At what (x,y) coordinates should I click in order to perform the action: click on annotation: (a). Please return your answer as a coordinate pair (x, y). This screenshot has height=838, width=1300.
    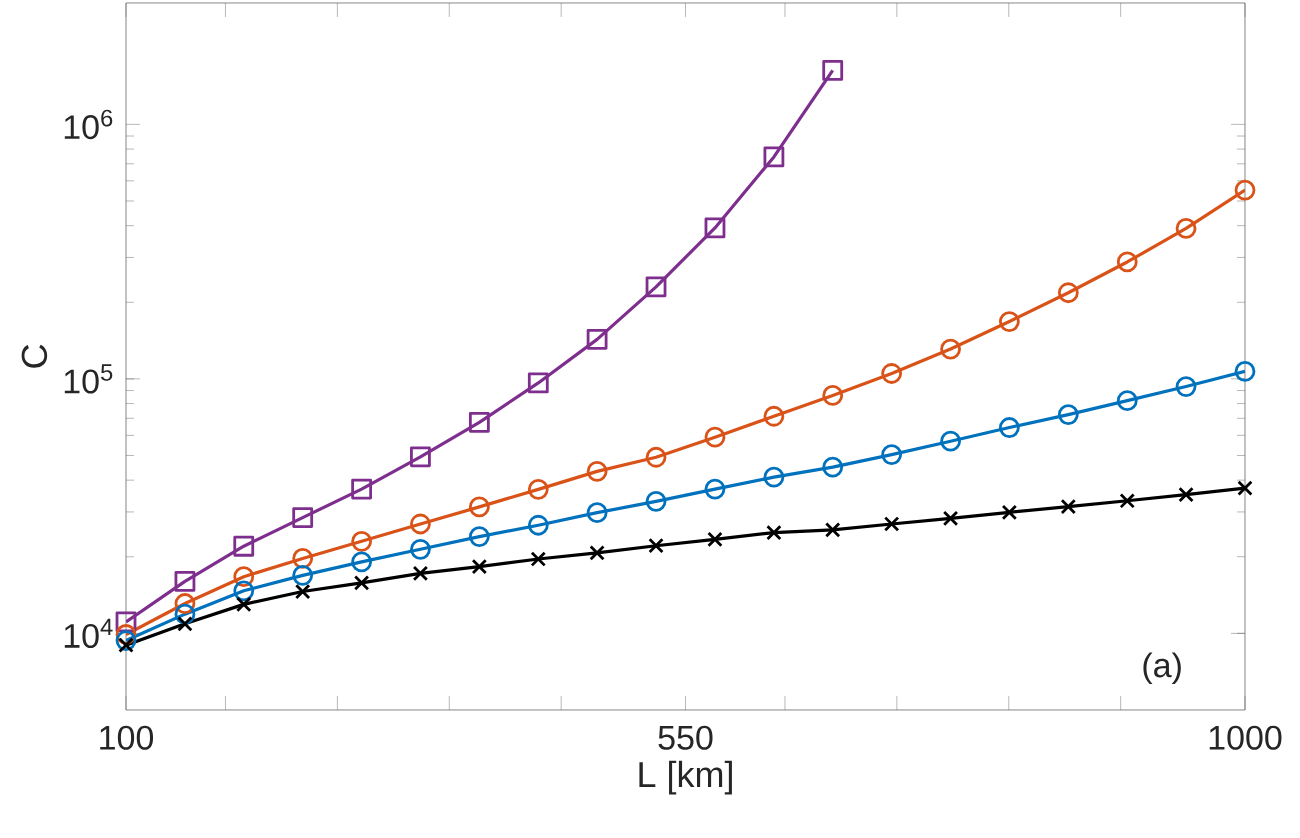
    Looking at the image, I should click on (1162, 668).